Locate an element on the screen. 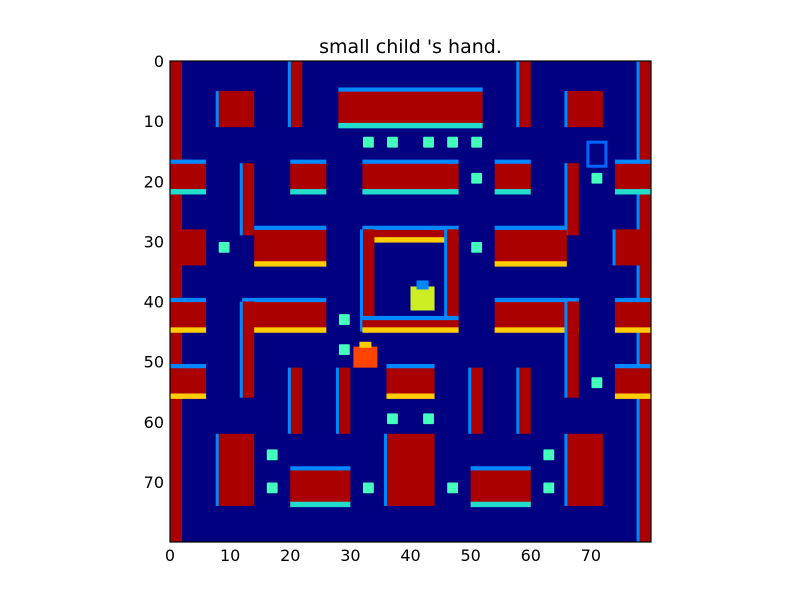  player-sprite is located at coordinates (365, 357).